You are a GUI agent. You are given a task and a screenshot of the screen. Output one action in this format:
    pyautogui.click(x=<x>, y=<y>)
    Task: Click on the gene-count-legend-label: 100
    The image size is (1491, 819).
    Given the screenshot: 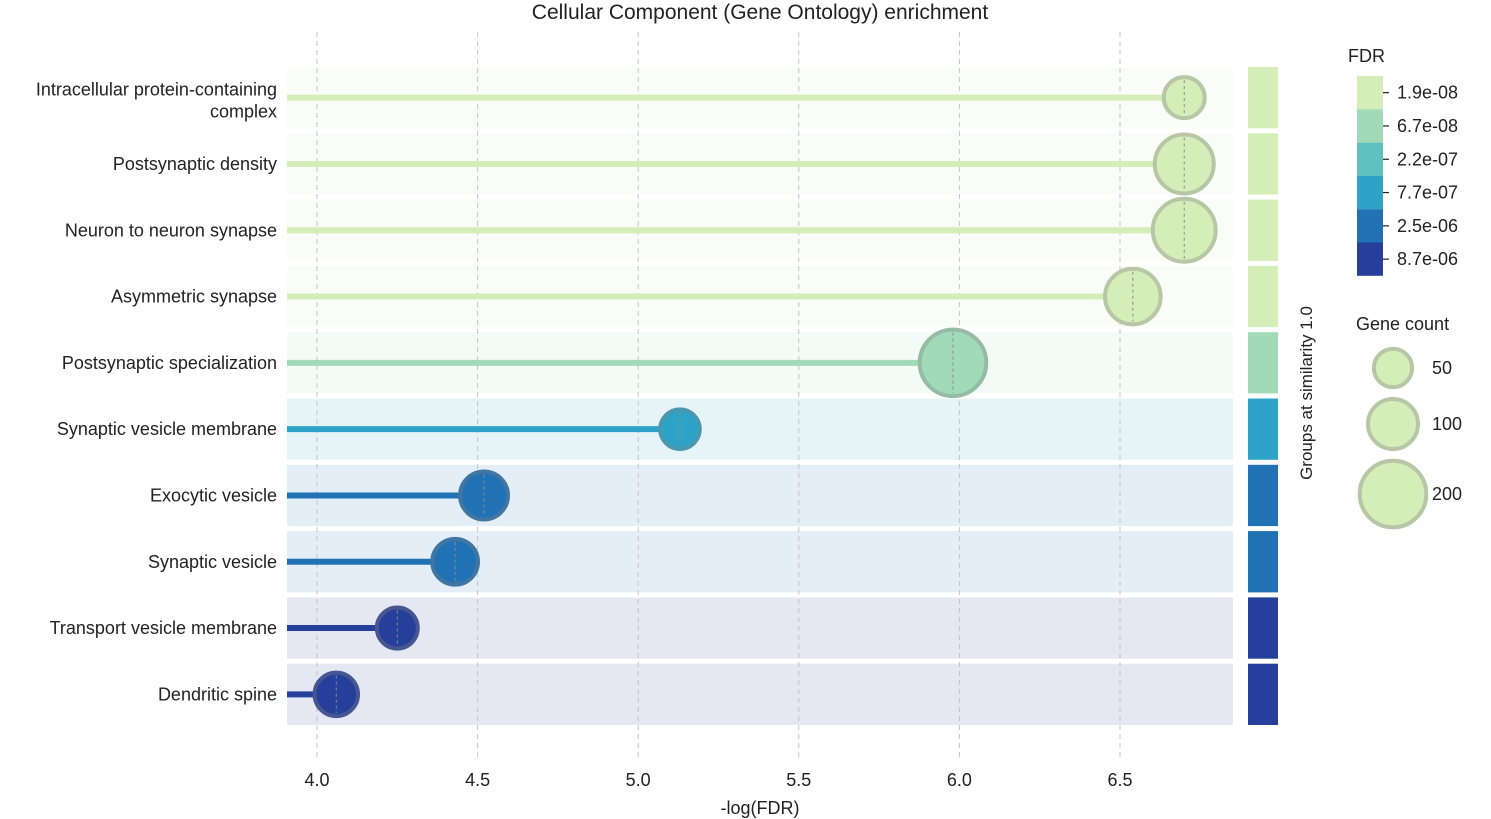 What is the action you would take?
    pyautogui.click(x=1447, y=424)
    